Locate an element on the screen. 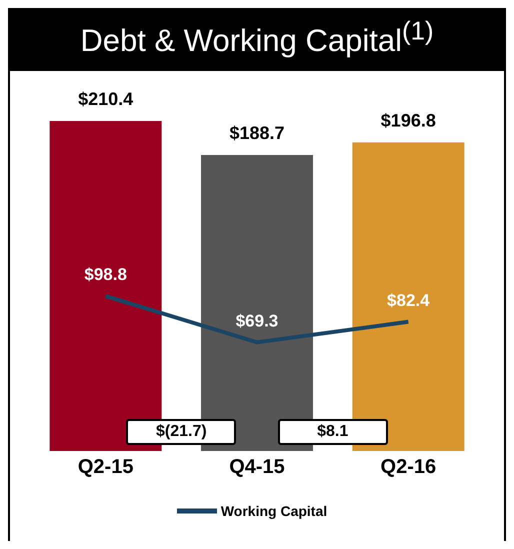  data-label: $69.3 is located at coordinates (257, 321).